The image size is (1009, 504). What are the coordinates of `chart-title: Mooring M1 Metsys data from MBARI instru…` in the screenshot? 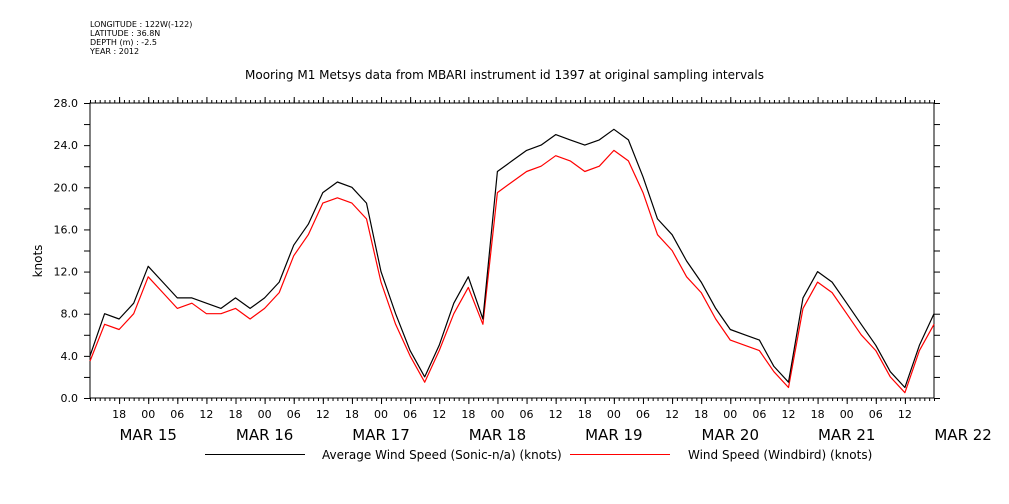 It's located at (504, 75).